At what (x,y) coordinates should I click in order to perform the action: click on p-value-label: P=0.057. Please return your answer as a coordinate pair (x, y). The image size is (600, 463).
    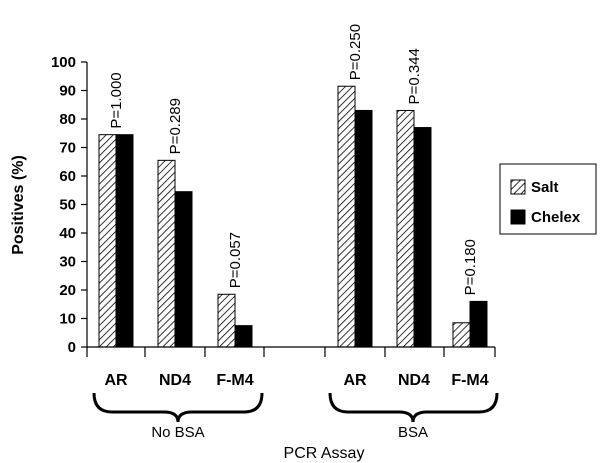
    Looking at the image, I should click on (235, 260).